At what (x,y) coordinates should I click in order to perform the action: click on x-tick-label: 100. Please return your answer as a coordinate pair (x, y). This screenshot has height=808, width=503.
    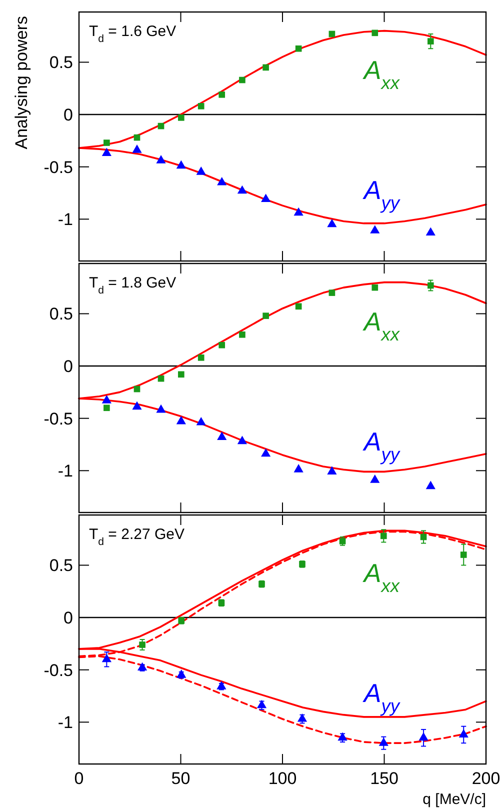
    Looking at the image, I should click on (282, 778).